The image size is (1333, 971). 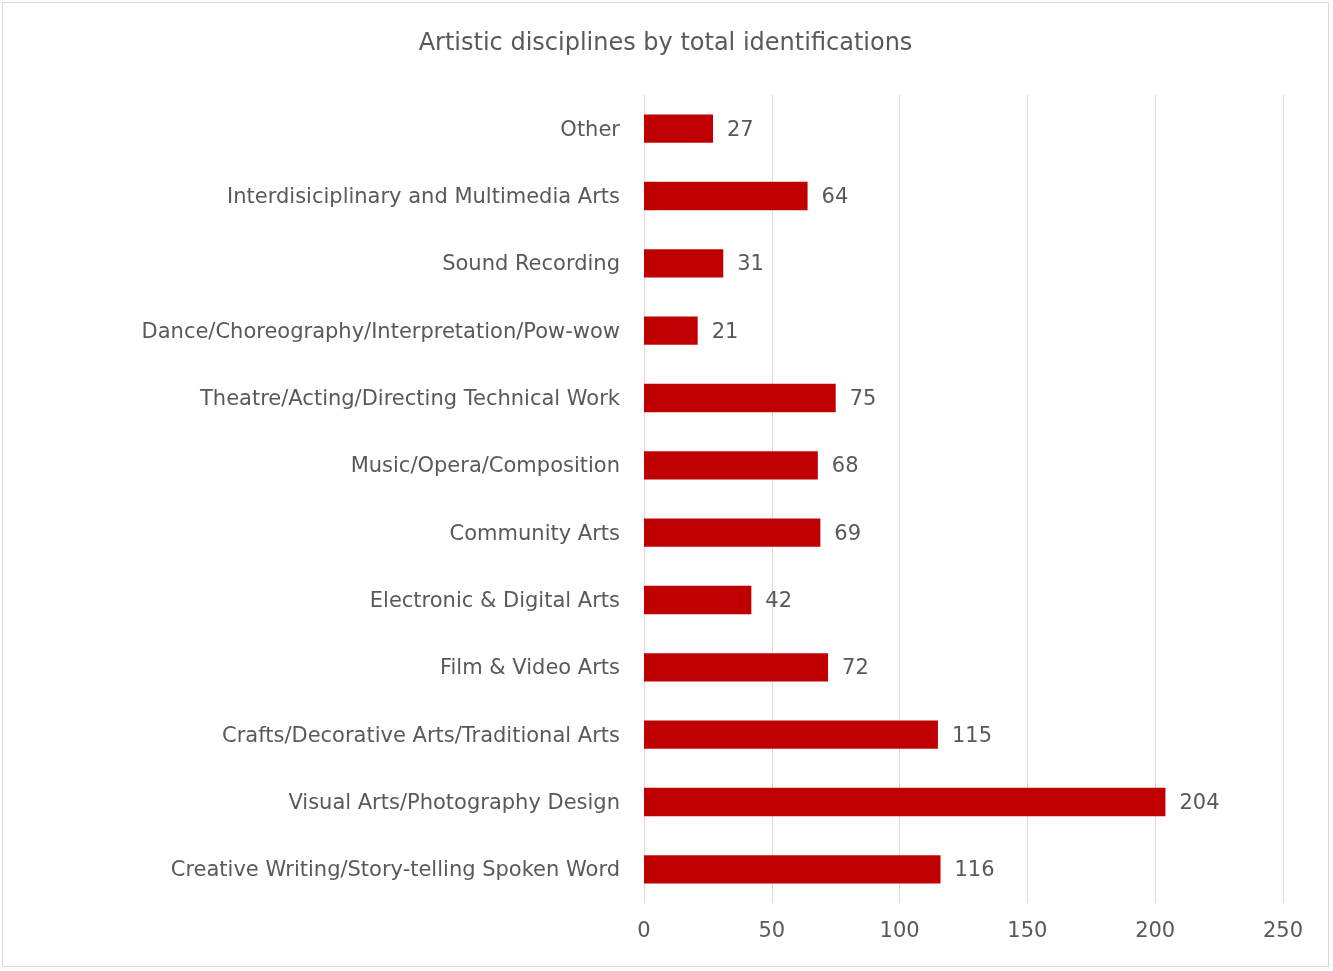 What do you see at coordinates (494, 600) in the screenshot?
I see `y-tick-label: Electronic & Digital Arts` at bounding box center [494, 600].